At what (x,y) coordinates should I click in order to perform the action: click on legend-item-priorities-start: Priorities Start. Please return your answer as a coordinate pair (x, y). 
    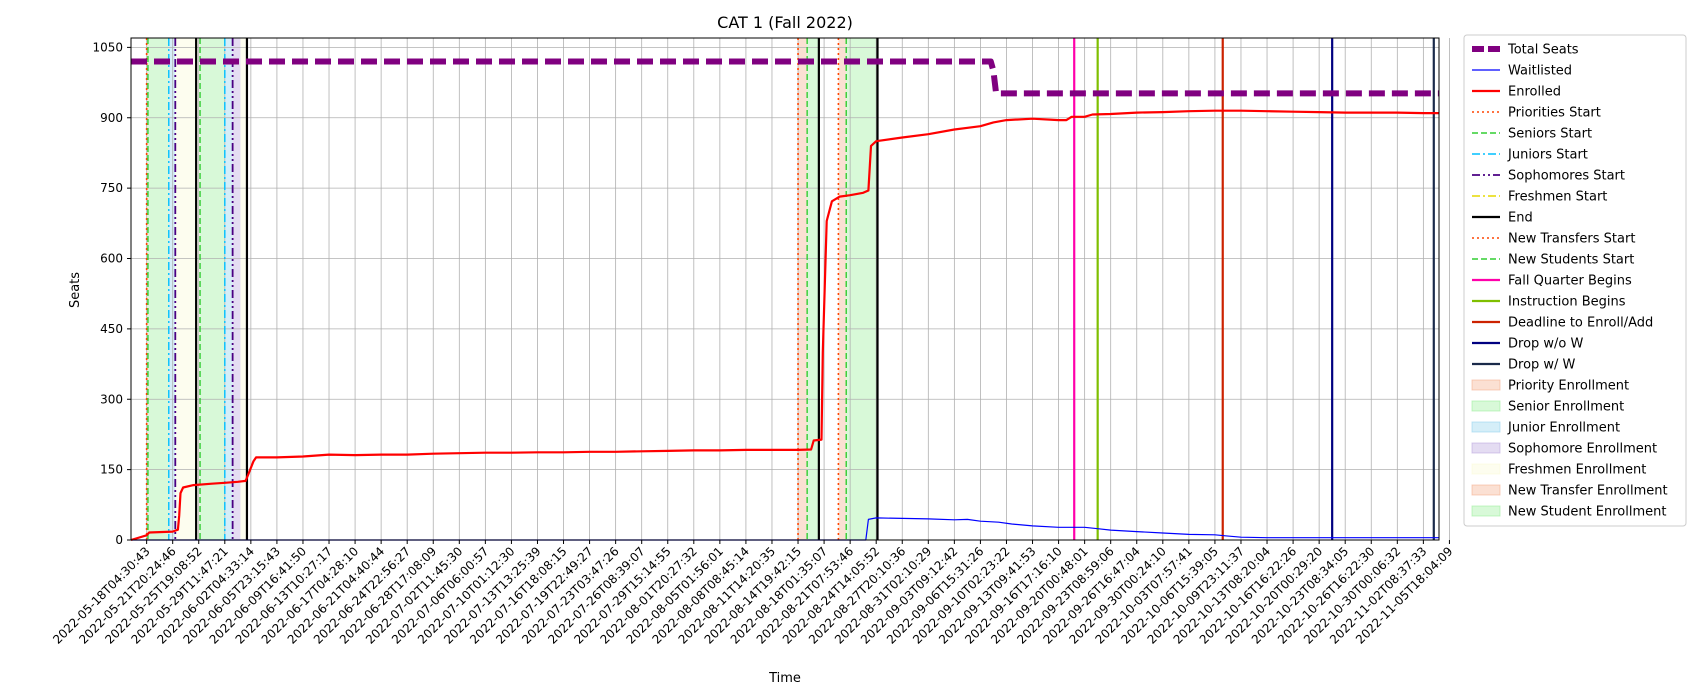
    Looking at the image, I should click on (1536, 113).